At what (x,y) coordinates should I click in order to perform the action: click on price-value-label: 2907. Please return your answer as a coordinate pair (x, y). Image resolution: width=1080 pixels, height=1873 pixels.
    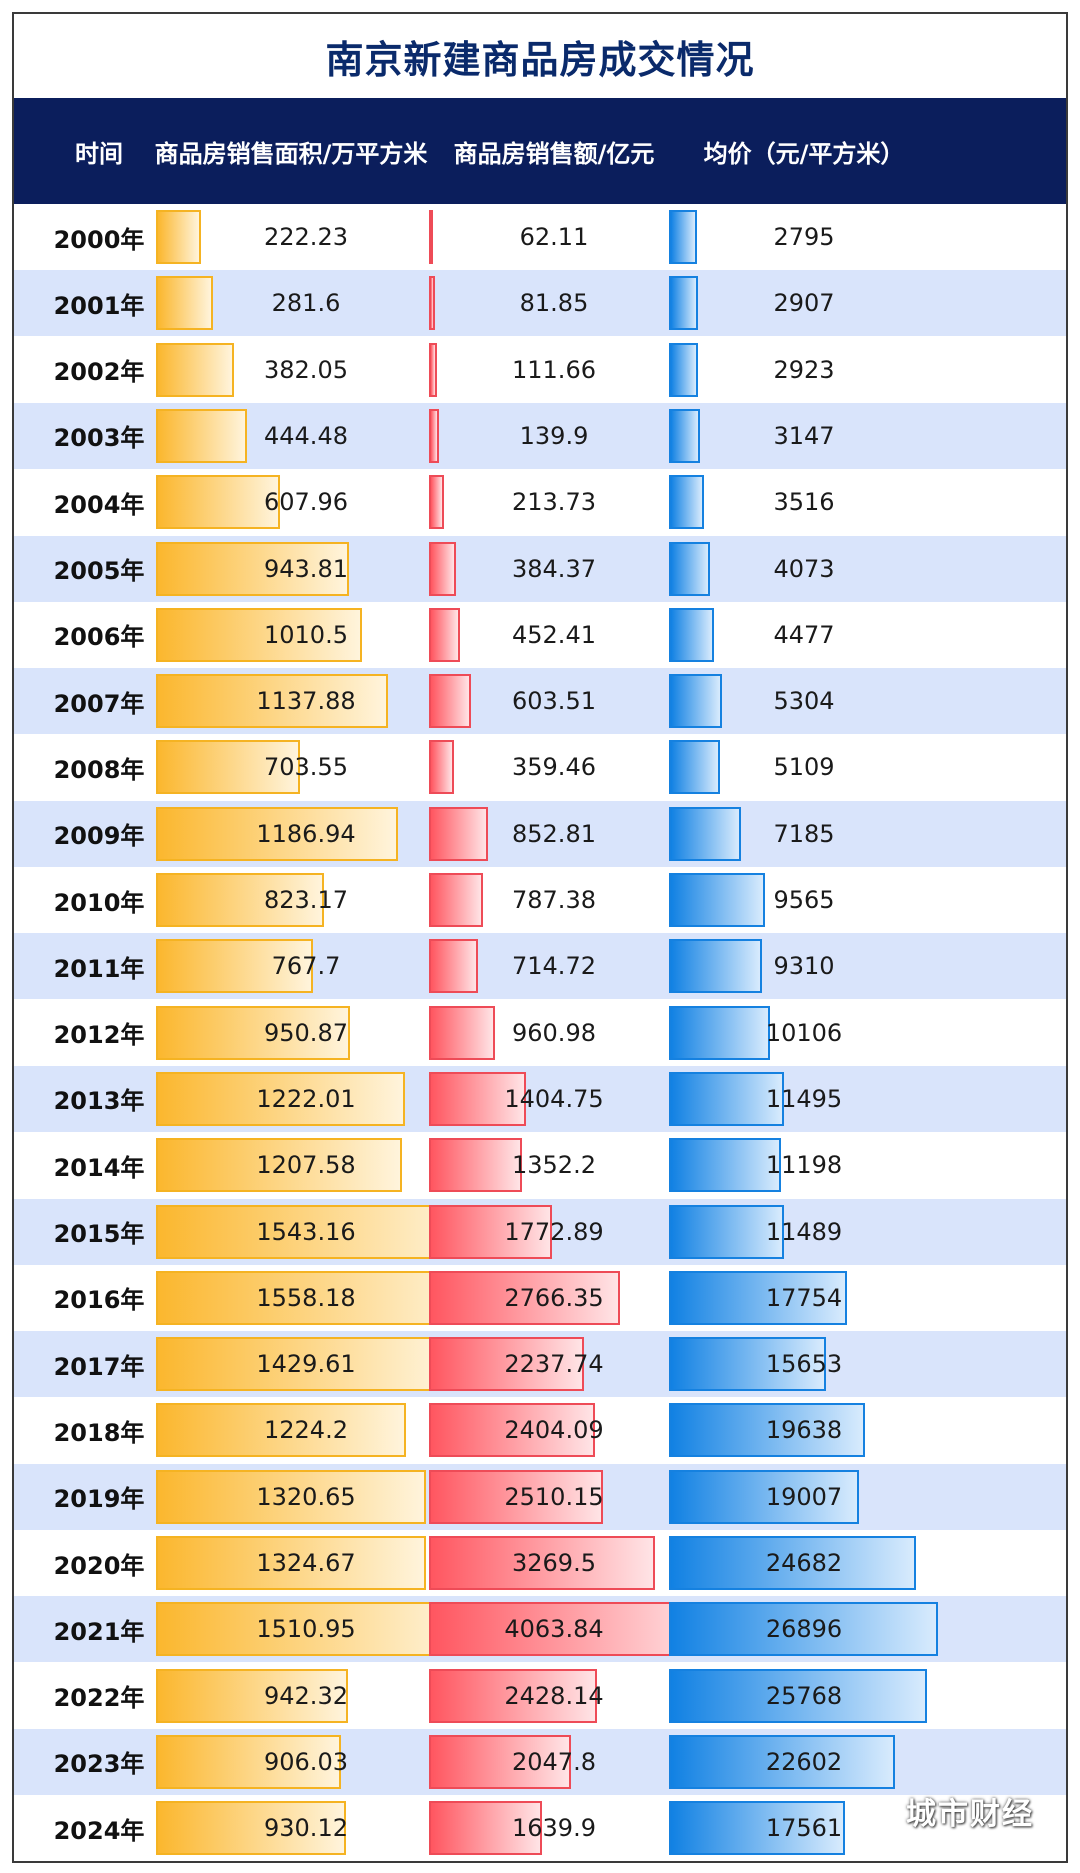
    Looking at the image, I should click on (804, 303).